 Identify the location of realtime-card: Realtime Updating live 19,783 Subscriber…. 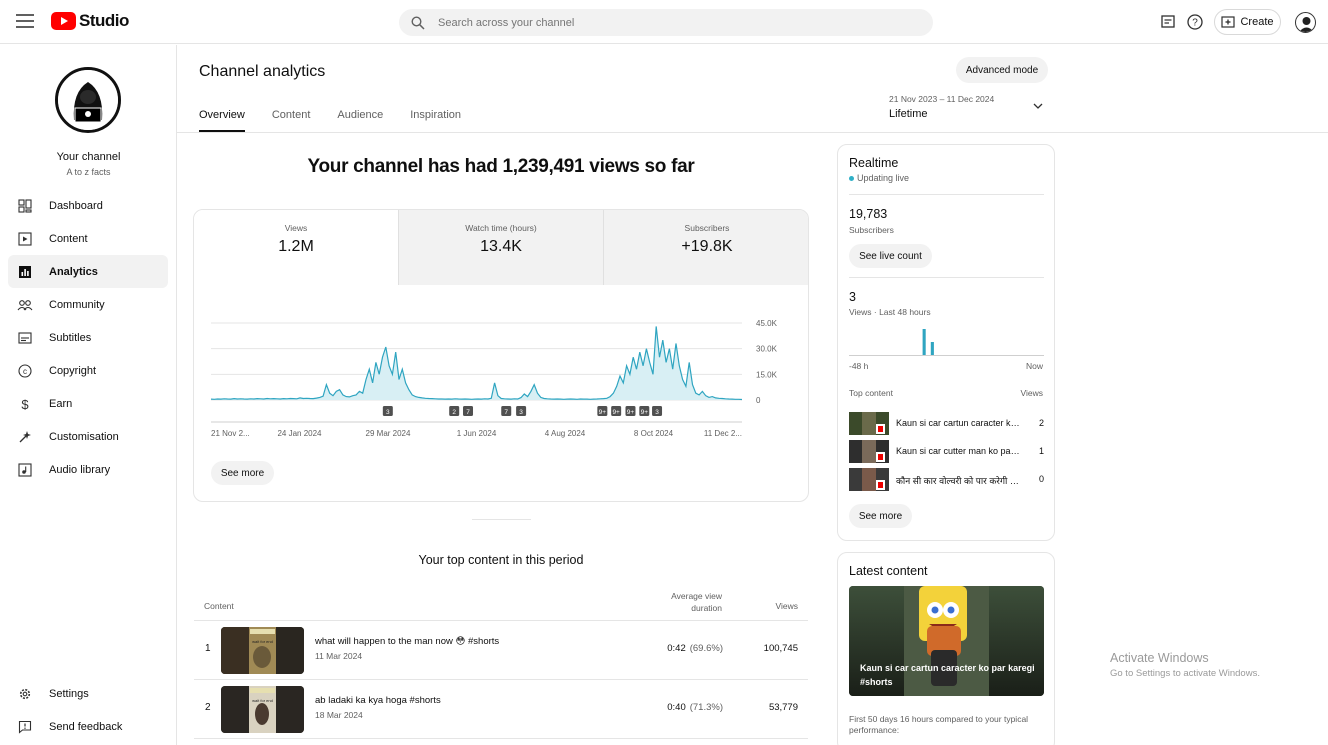
(946, 342).